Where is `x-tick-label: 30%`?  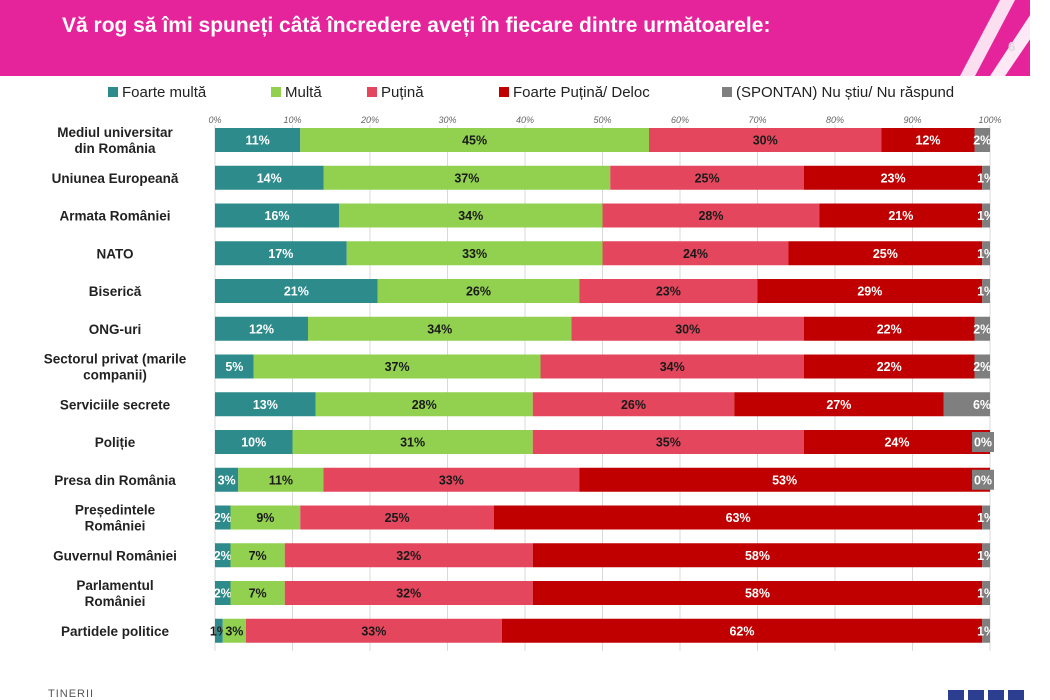 x-tick-label: 30% is located at coordinates (447, 120).